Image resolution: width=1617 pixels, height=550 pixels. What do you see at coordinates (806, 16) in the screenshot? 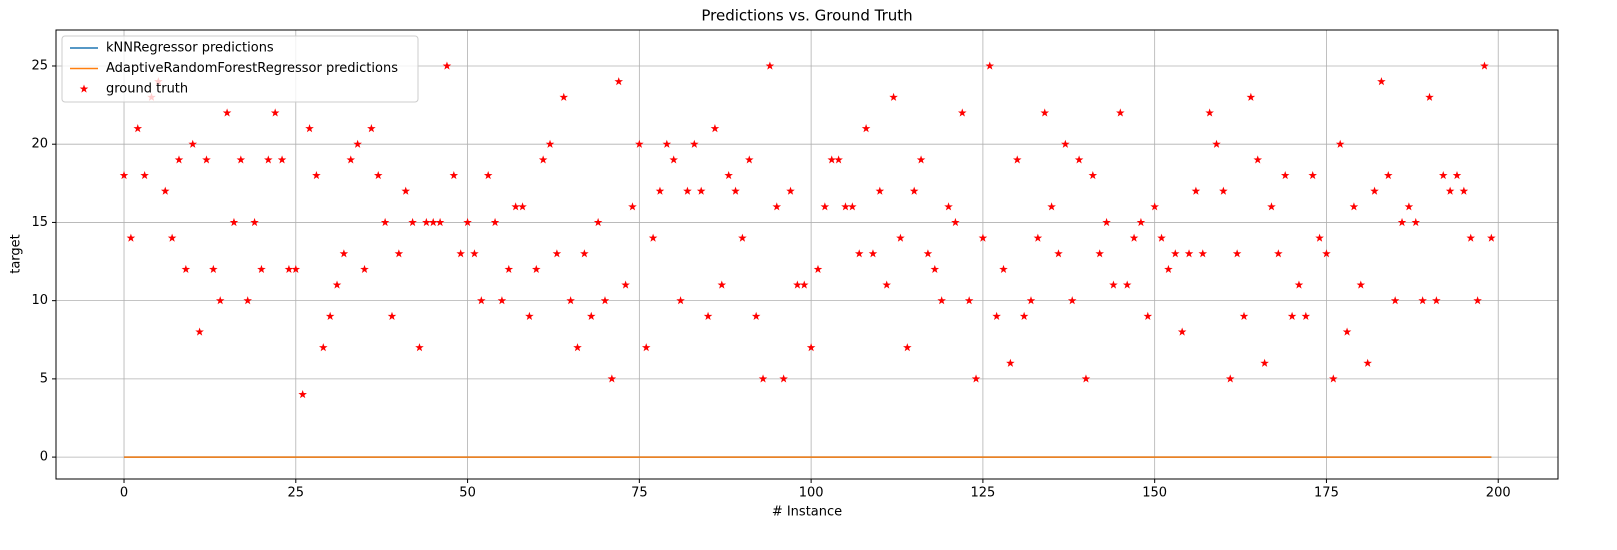
I see `chart-title: Predictions vs. Ground Truth` at bounding box center [806, 16].